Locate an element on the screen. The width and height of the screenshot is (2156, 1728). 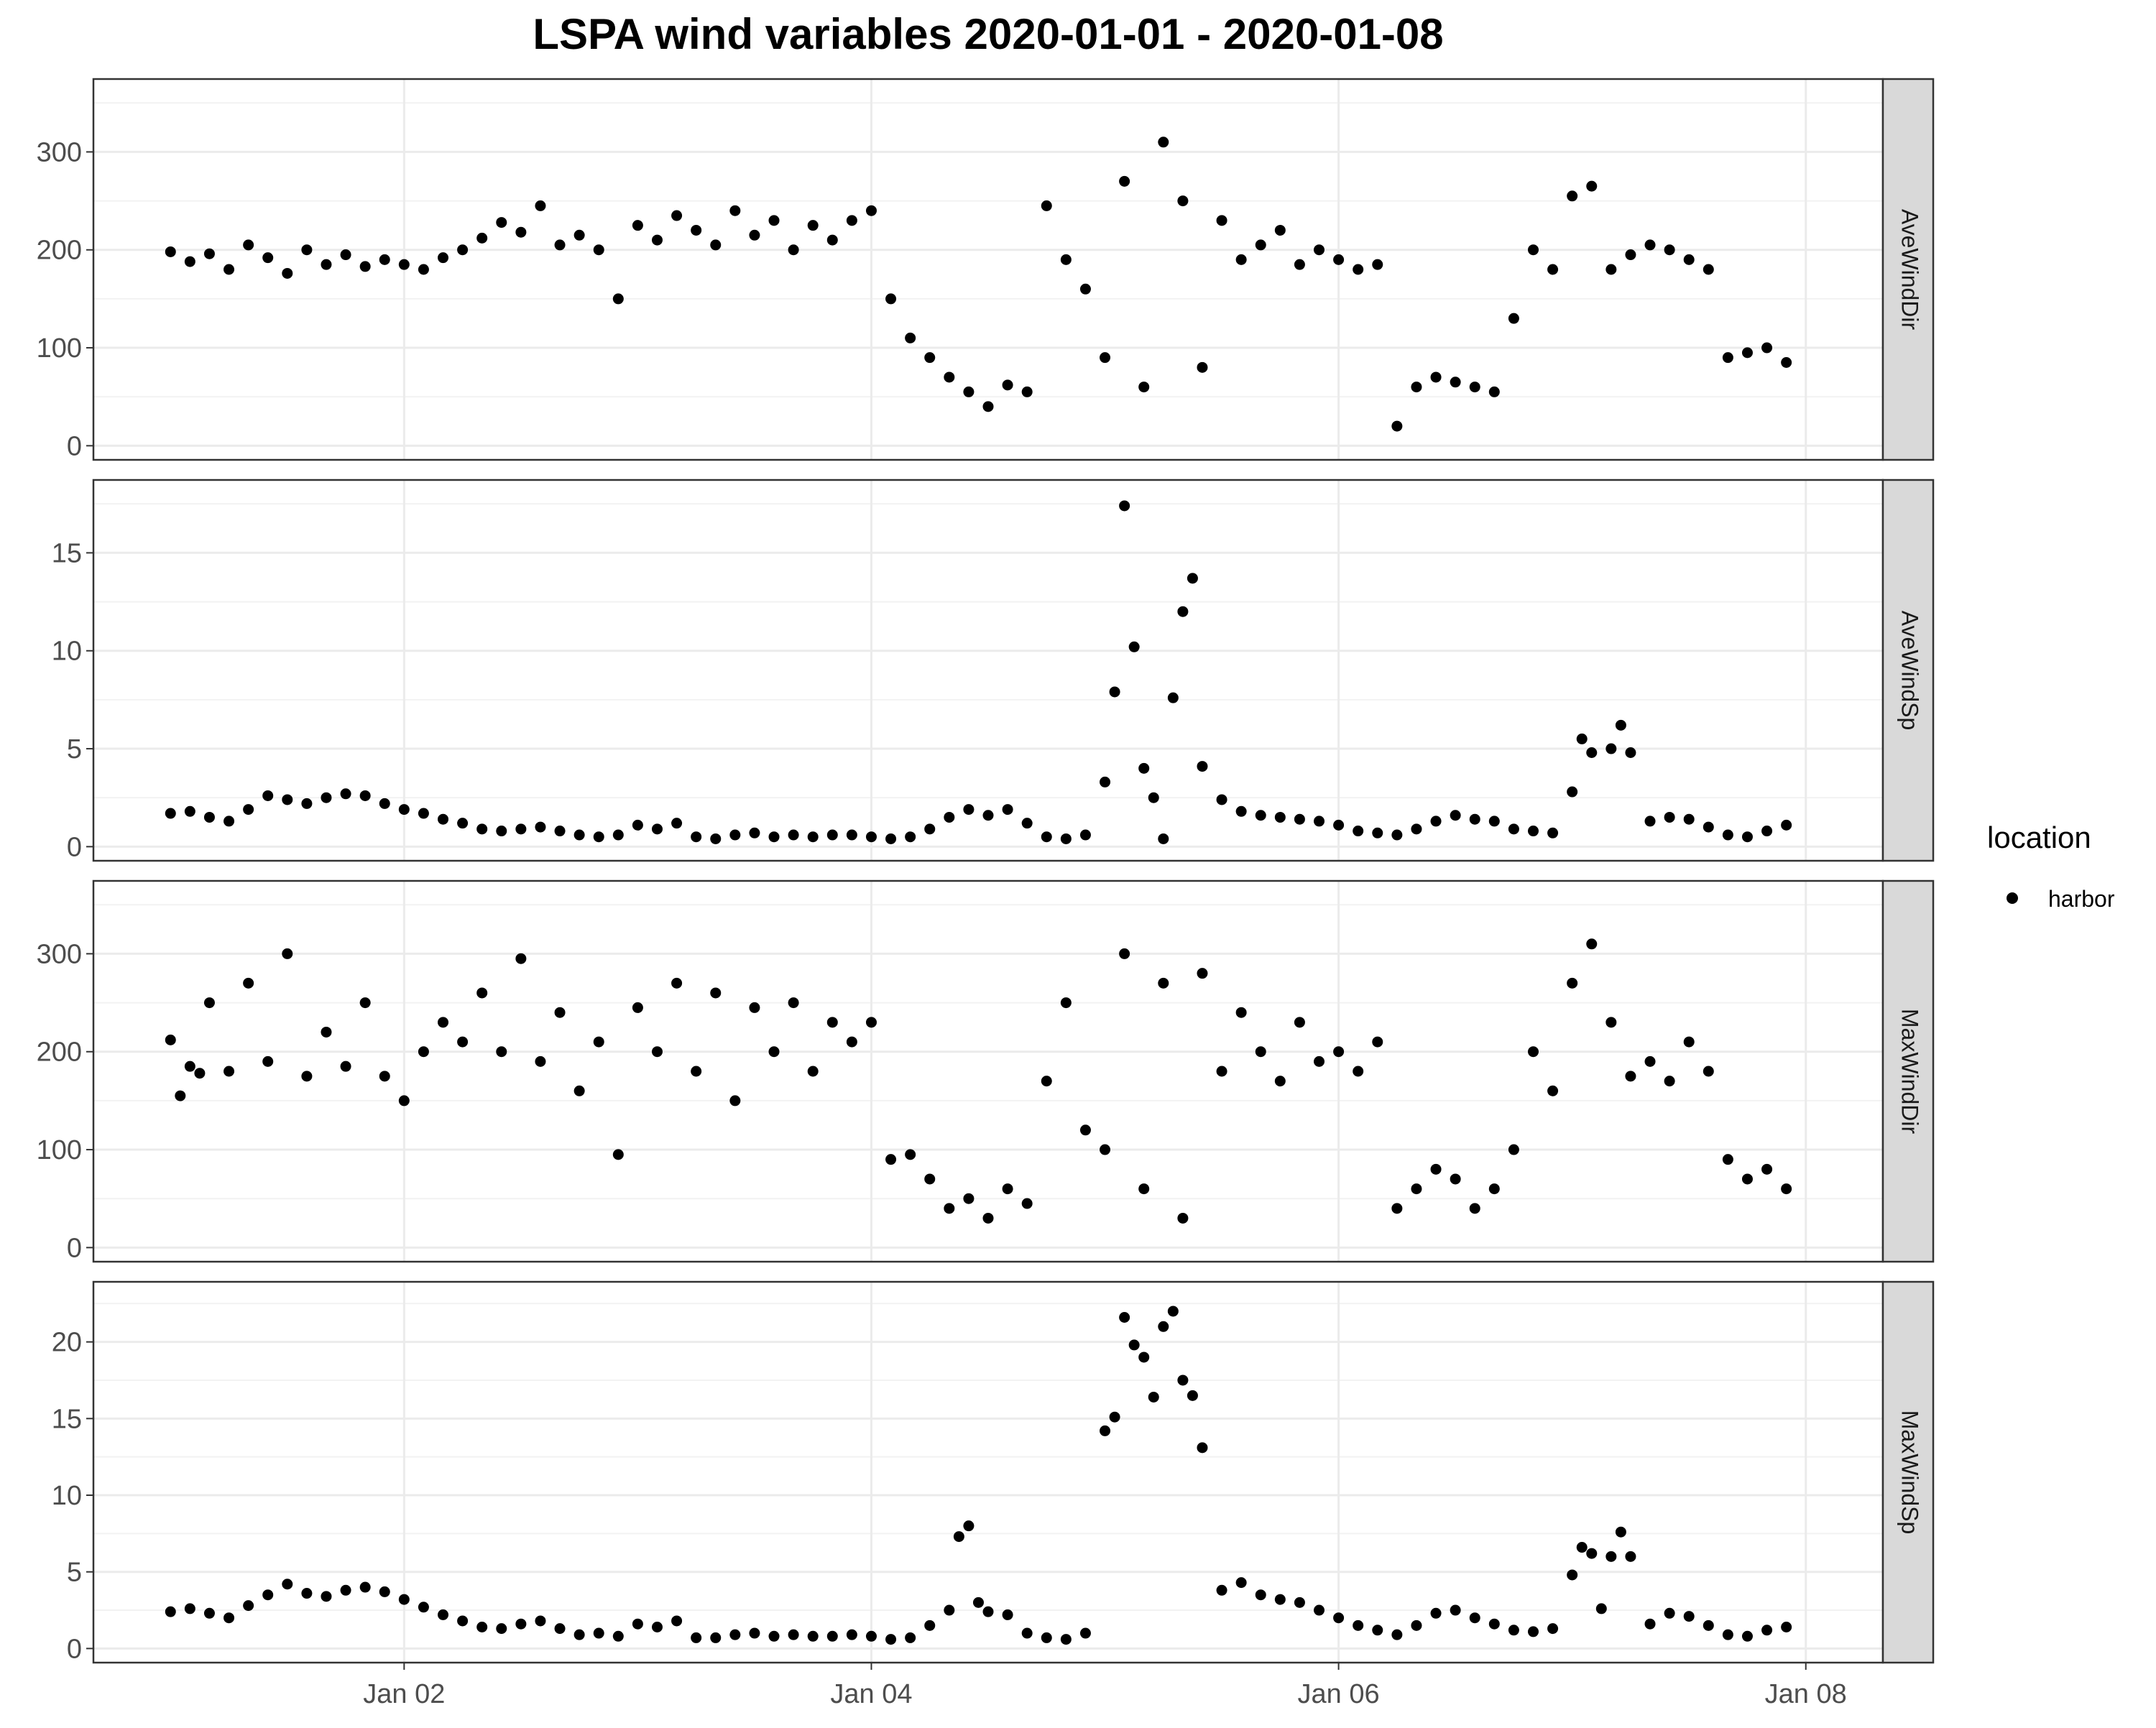
x-tick-label: Jan 06 is located at coordinates (1339, 1694).